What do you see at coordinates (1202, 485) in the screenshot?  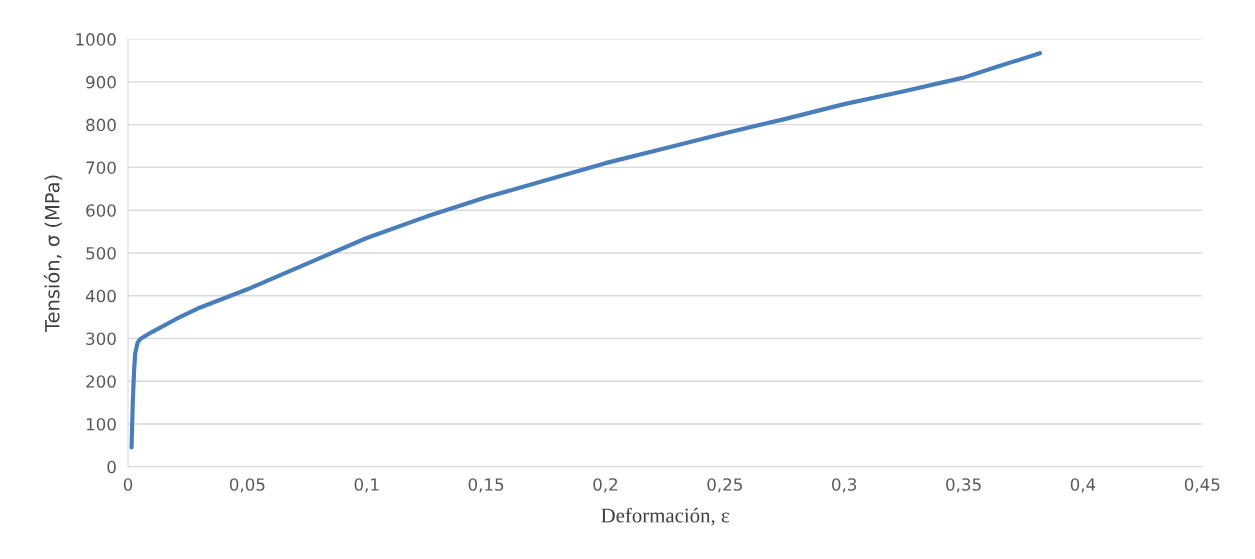 I see `x-tick-label: 0,45` at bounding box center [1202, 485].